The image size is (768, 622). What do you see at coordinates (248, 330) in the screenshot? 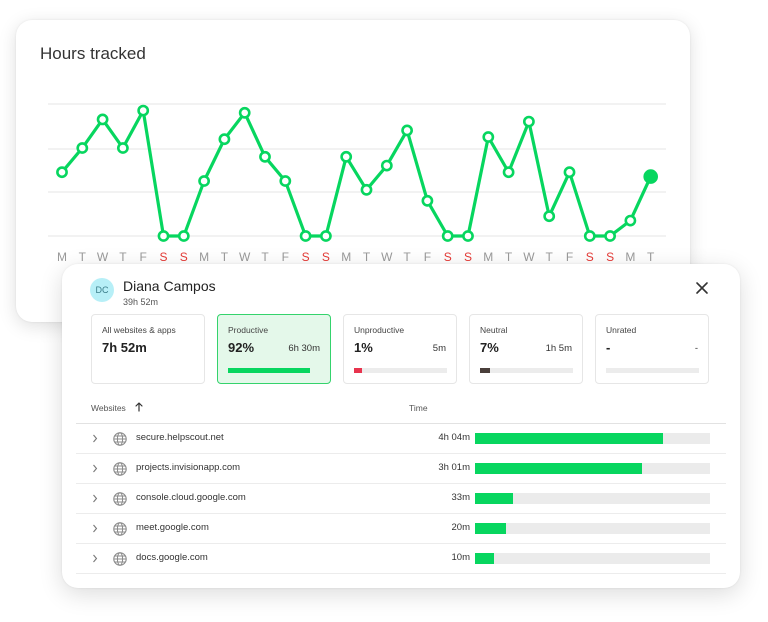
I see `stat-label: Productive` at bounding box center [248, 330].